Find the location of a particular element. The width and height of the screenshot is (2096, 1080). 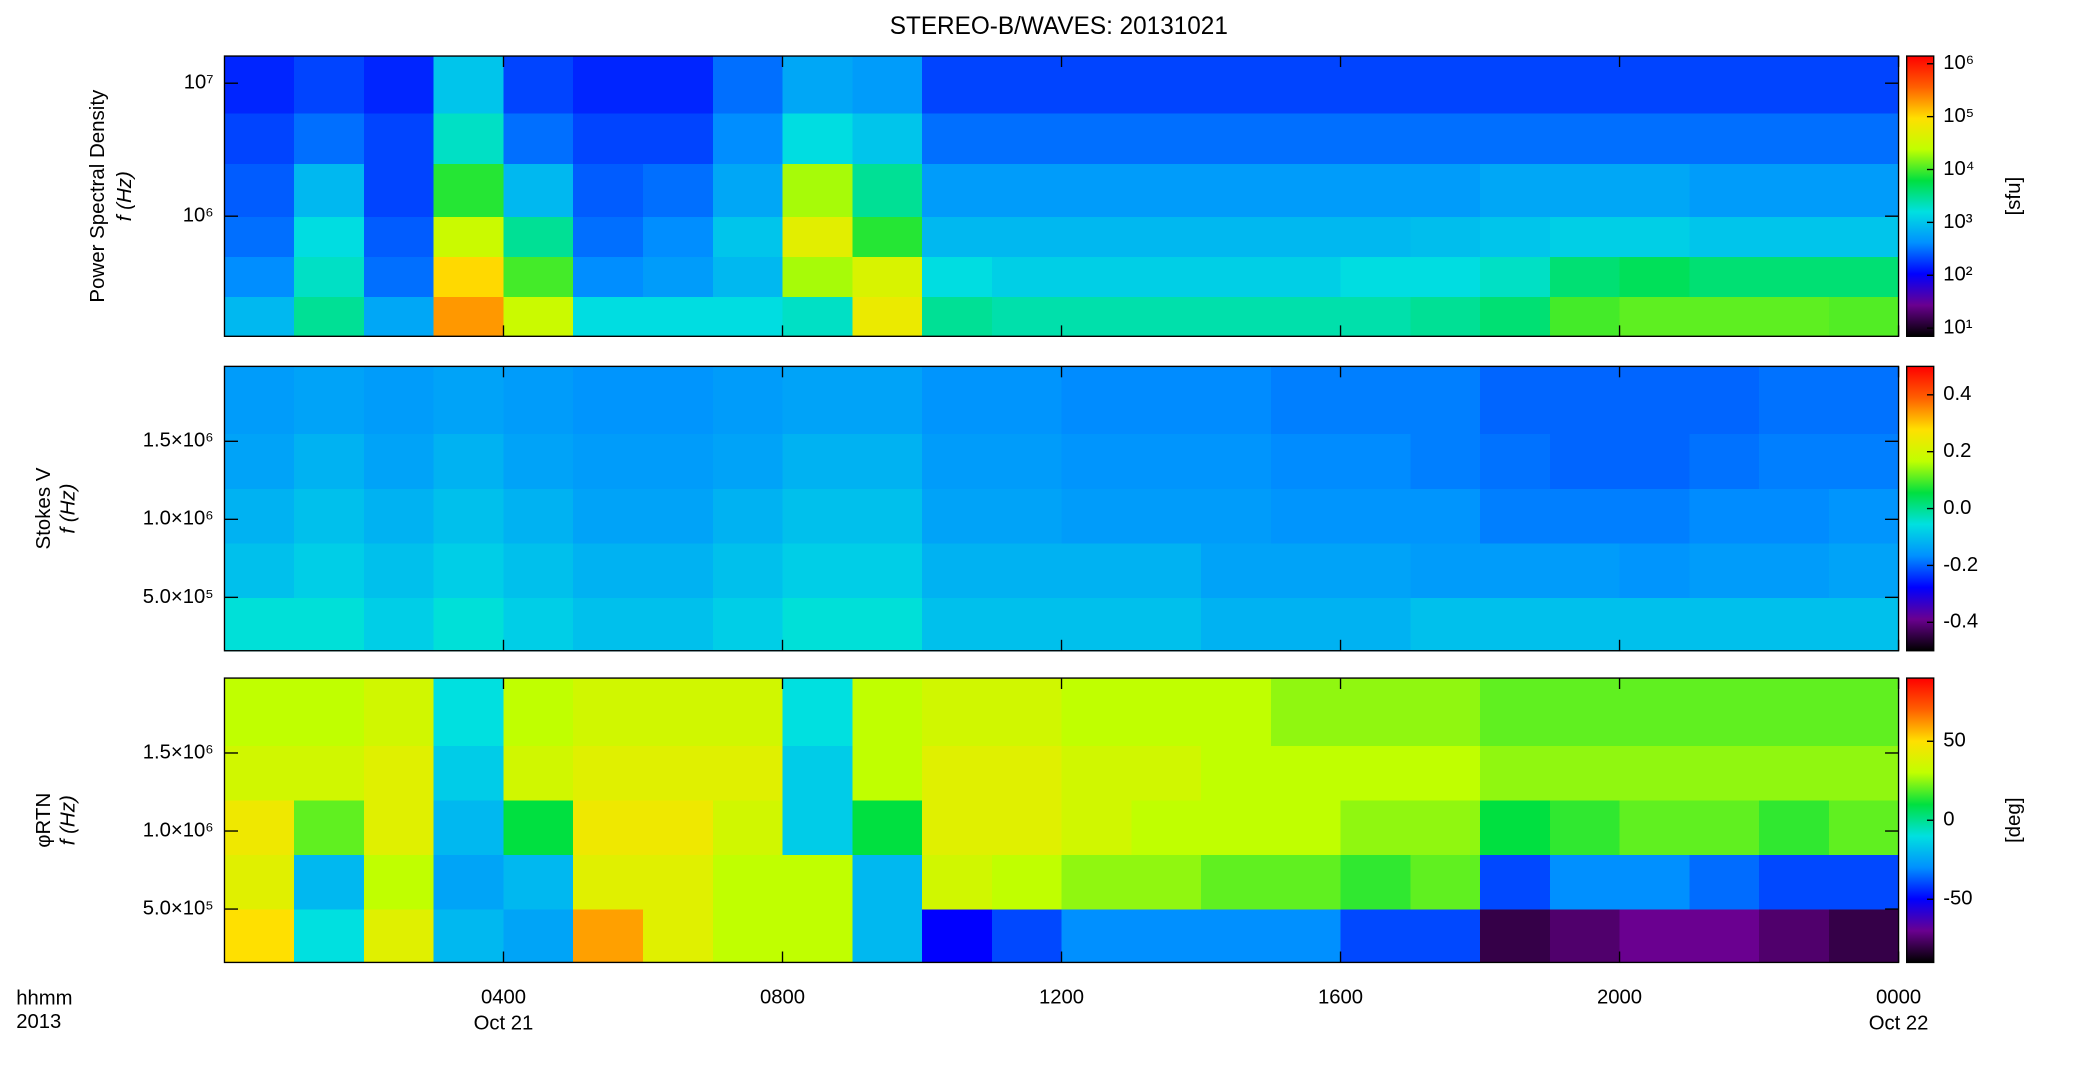

colorbar-tick-label: 10³ is located at coordinates (1958, 222).